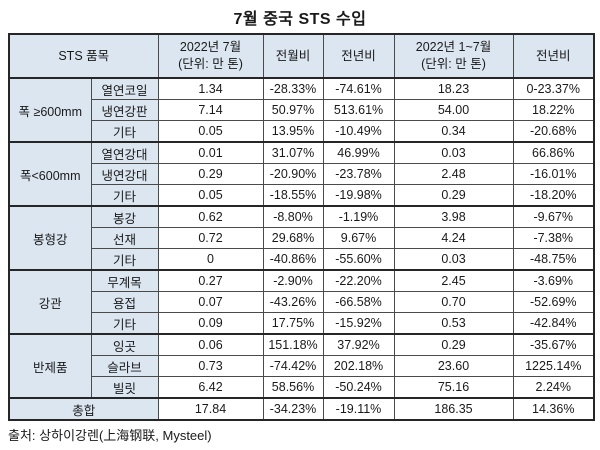  I want to click on value-cell: 2.45, so click(453, 280).